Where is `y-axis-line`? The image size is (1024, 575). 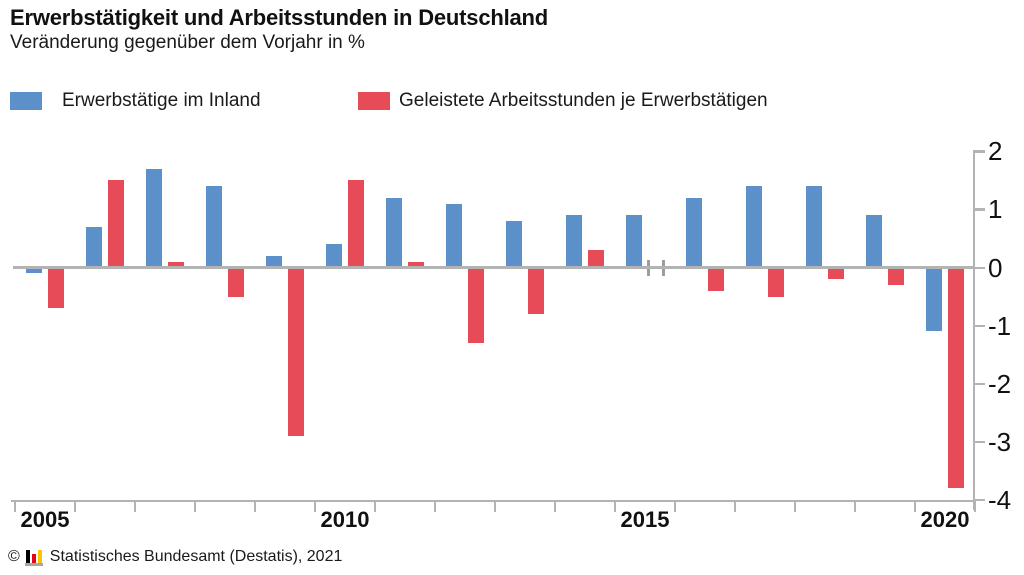
y-axis-line is located at coordinates (974, 330).